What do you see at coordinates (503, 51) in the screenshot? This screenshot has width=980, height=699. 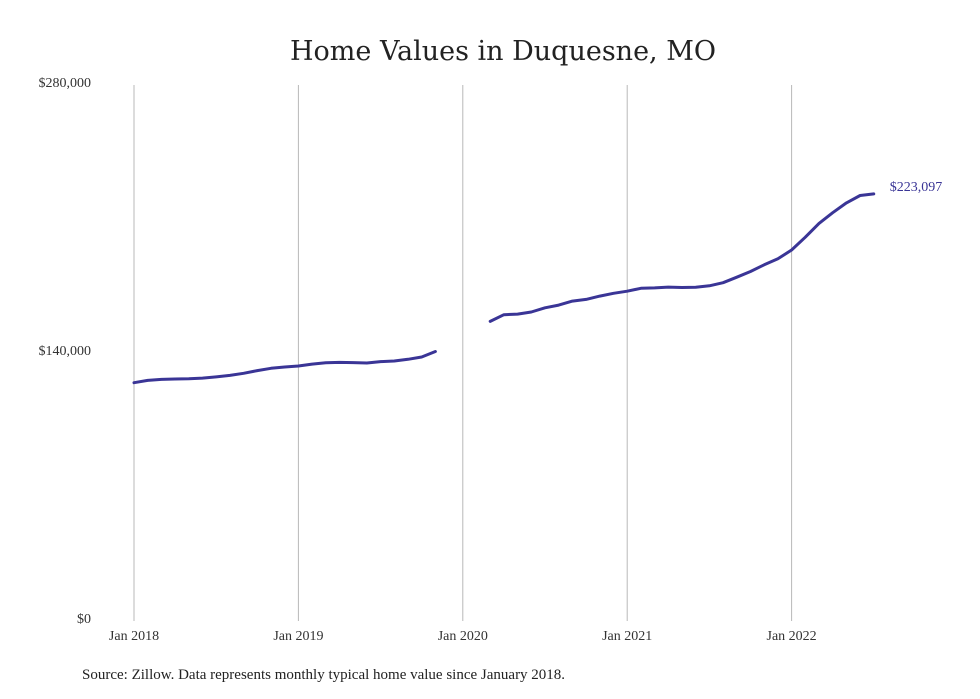 I see `chart-title: Home Values in Duquesne, MO` at bounding box center [503, 51].